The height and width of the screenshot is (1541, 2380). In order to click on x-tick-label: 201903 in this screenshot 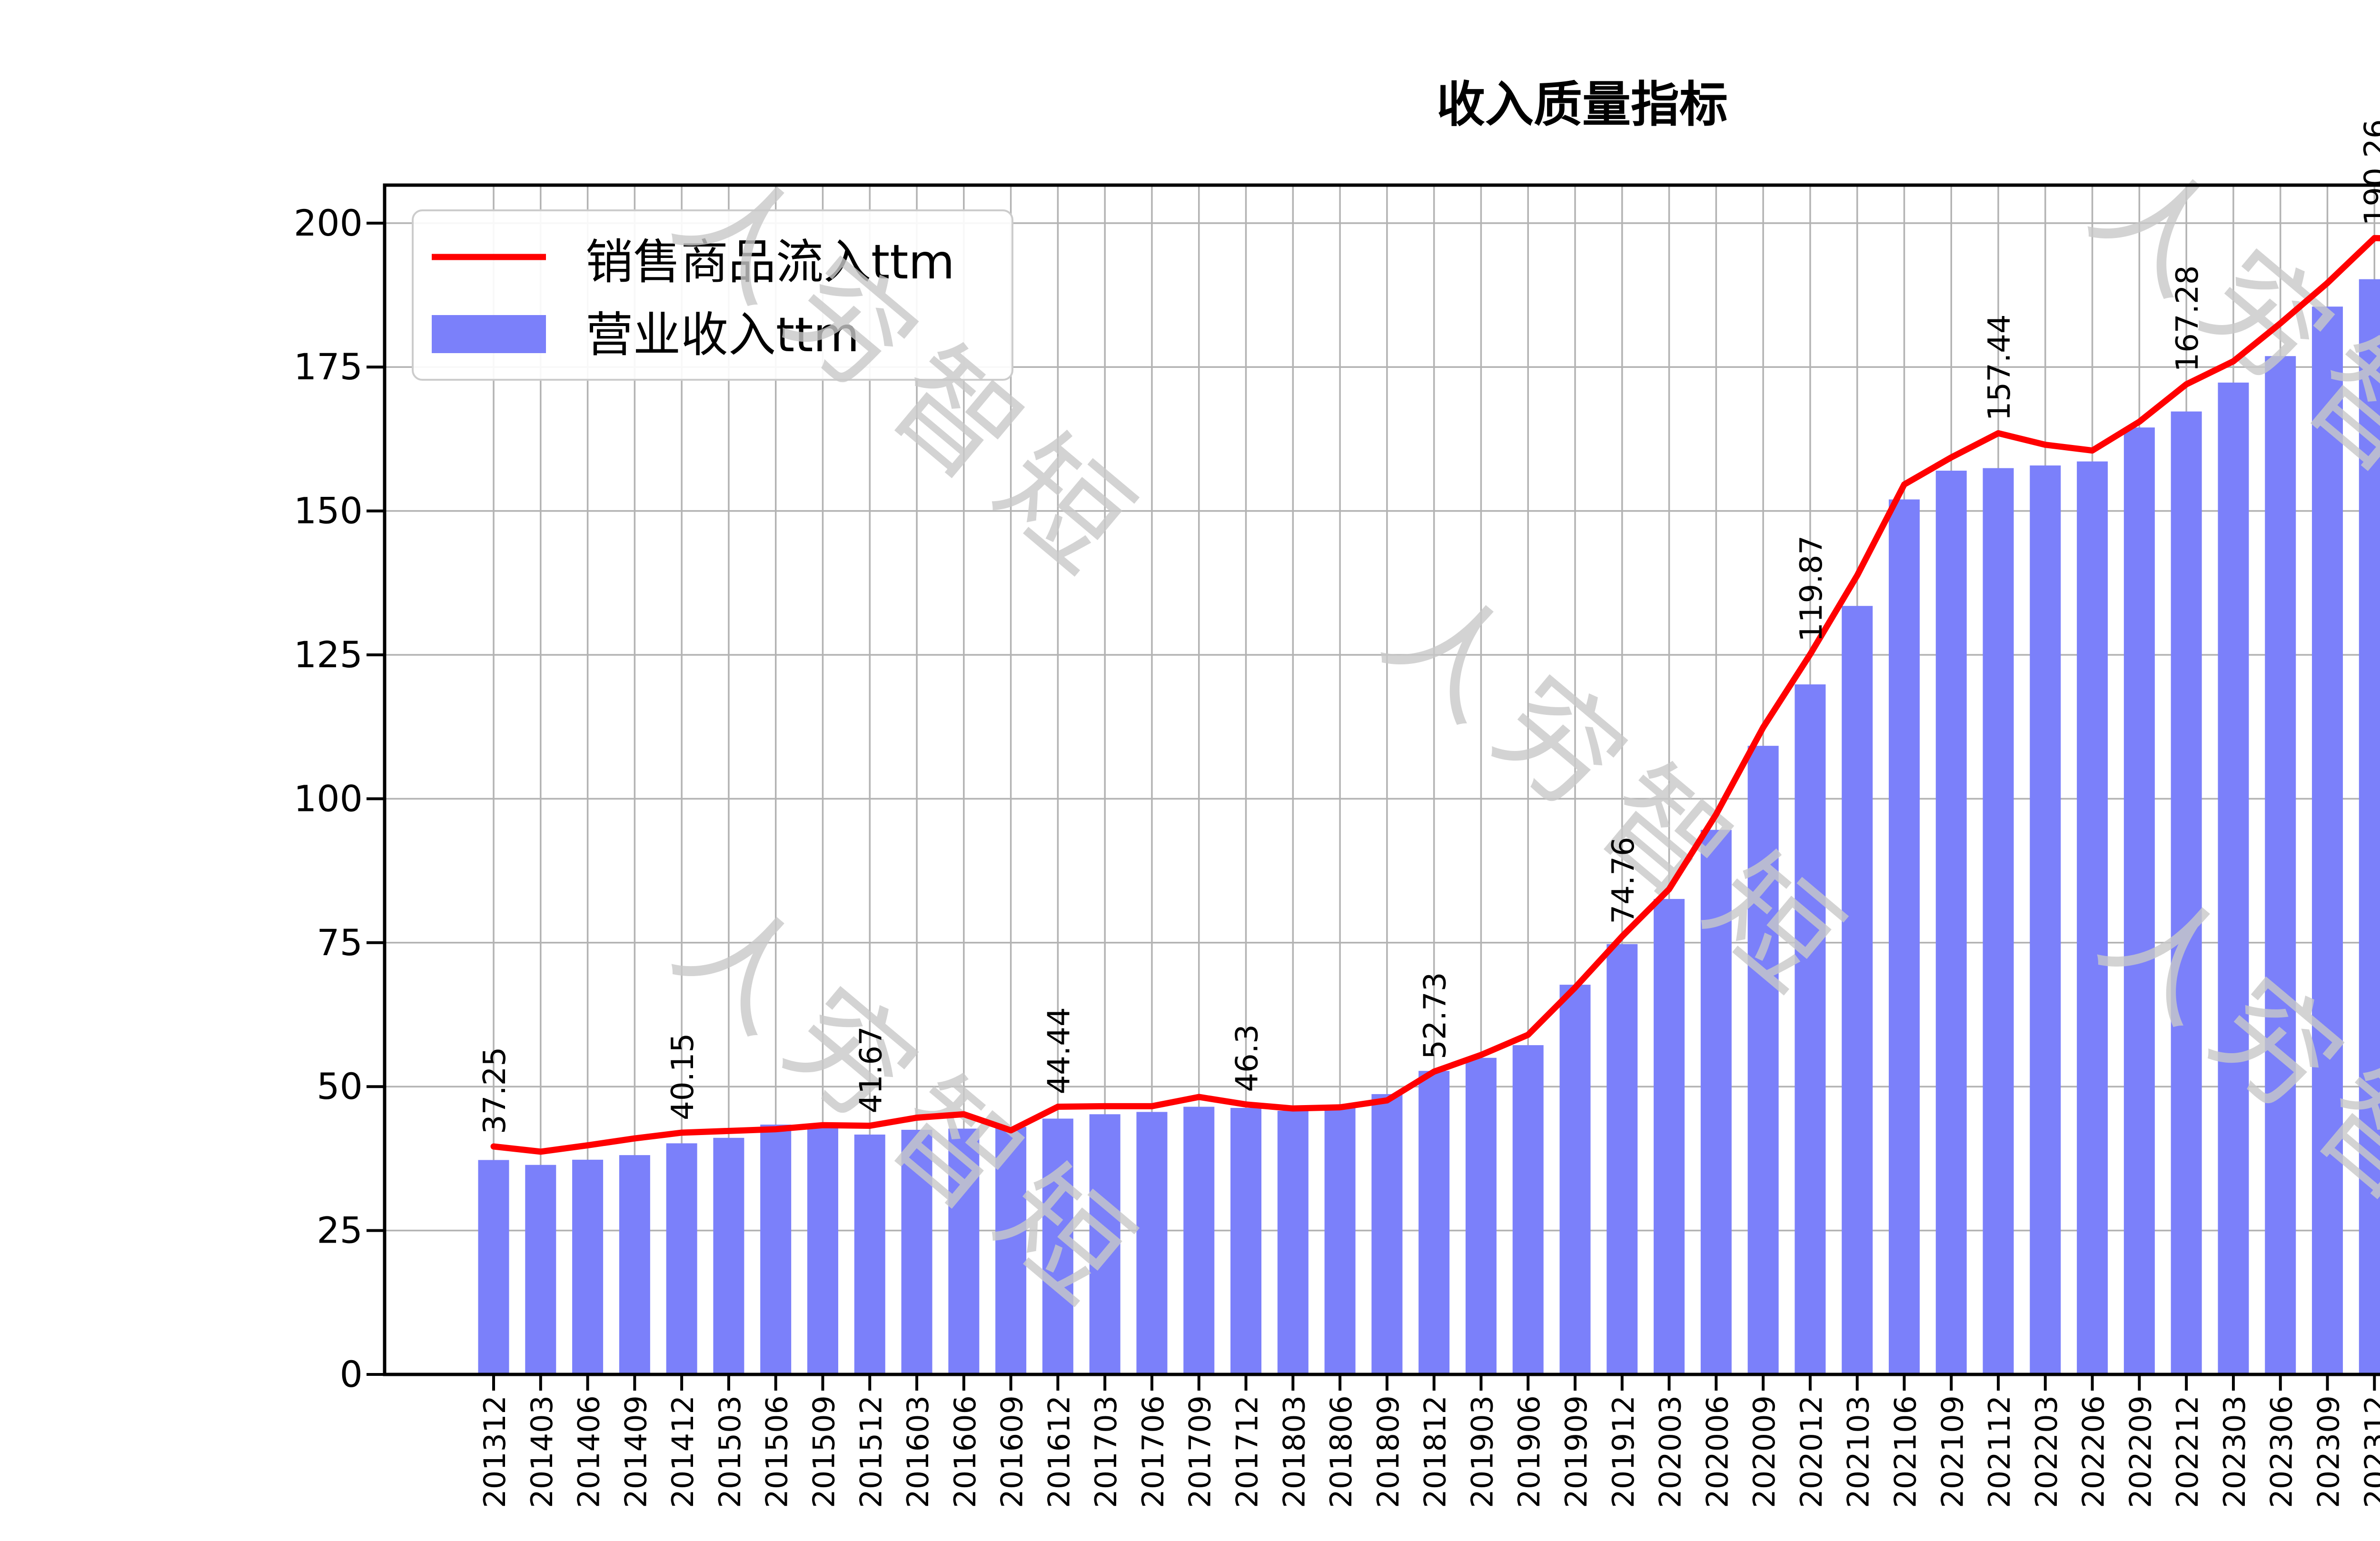, I will do `click(1482, 1451)`.